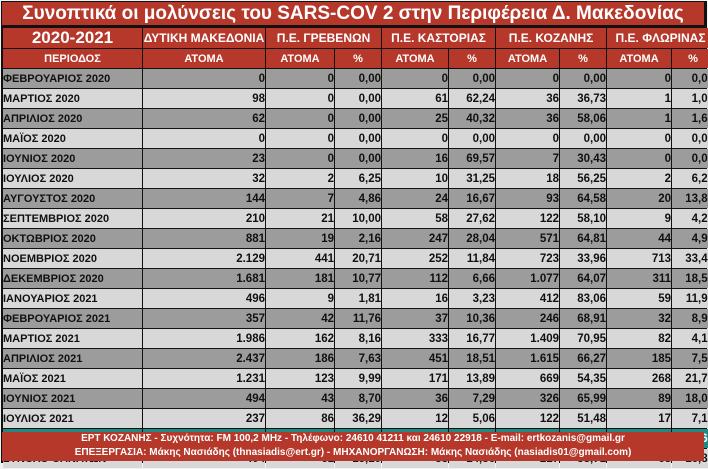 Image resolution: width=708 pixels, height=469 pixels. Describe the element at coordinates (72, 358) in the screenshot. I see `period-cell: ΑΠΡΙΛΙΟΣ 2021` at that location.